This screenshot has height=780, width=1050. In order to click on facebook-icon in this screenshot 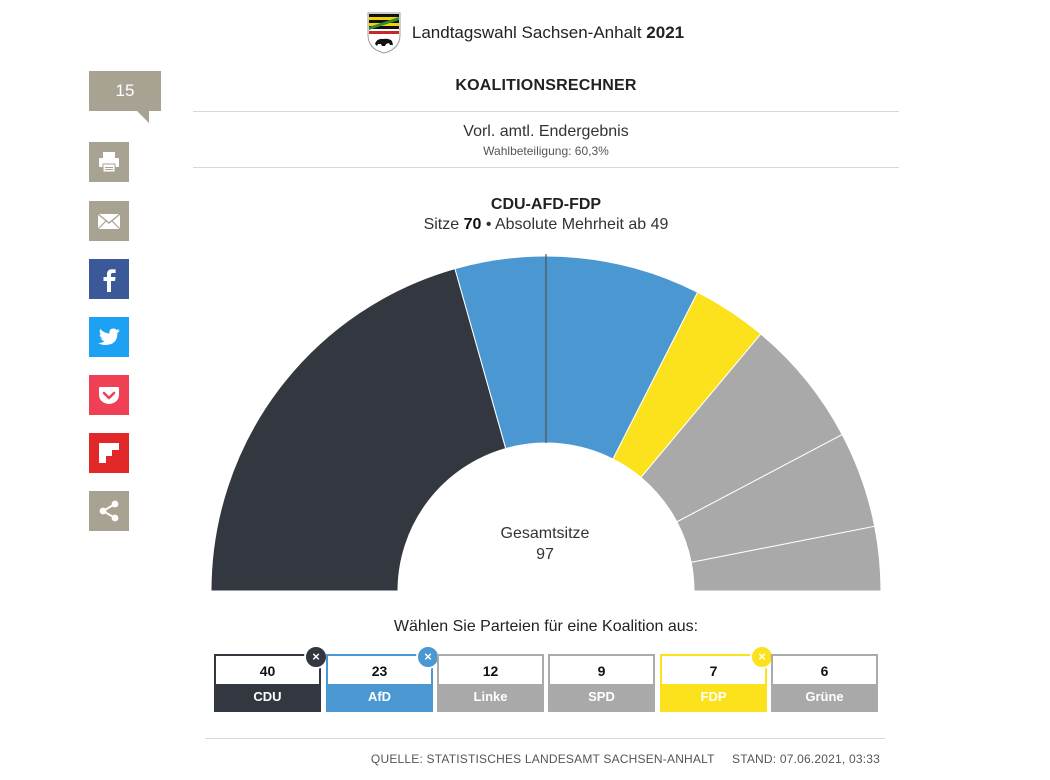, I will do `click(109, 280)`.